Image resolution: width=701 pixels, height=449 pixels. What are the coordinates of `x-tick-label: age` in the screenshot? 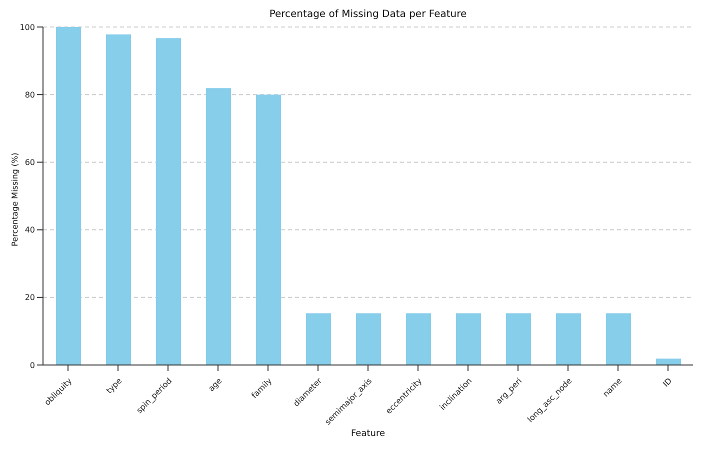 It's located at (215, 385).